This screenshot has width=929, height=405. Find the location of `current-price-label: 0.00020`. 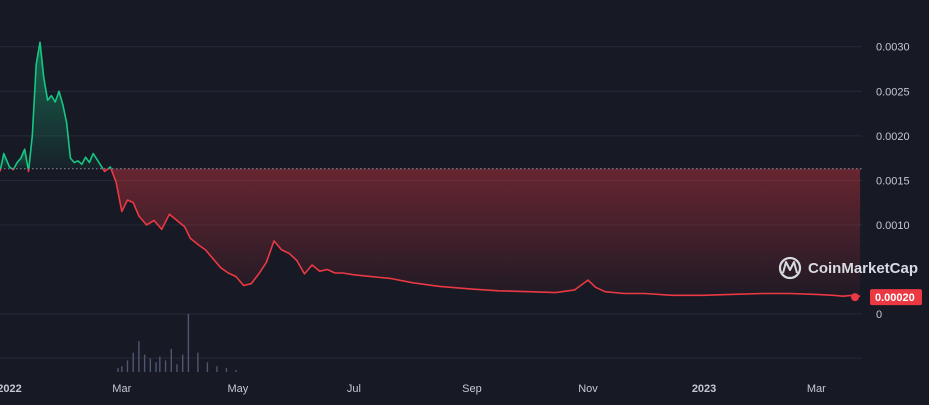

current-price-label: 0.00020 is located at coordinates (895, 298).